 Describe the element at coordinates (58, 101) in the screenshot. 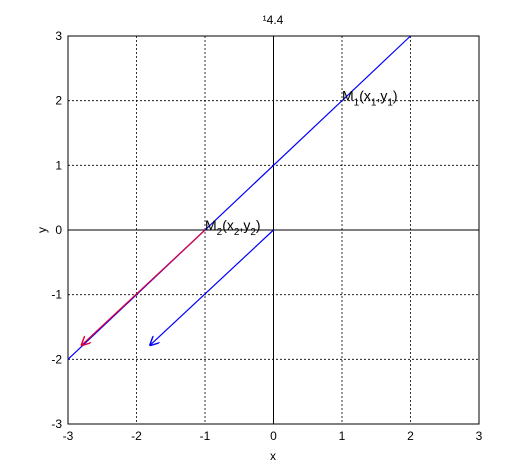

I see `y-tick-label: 2` at that location.